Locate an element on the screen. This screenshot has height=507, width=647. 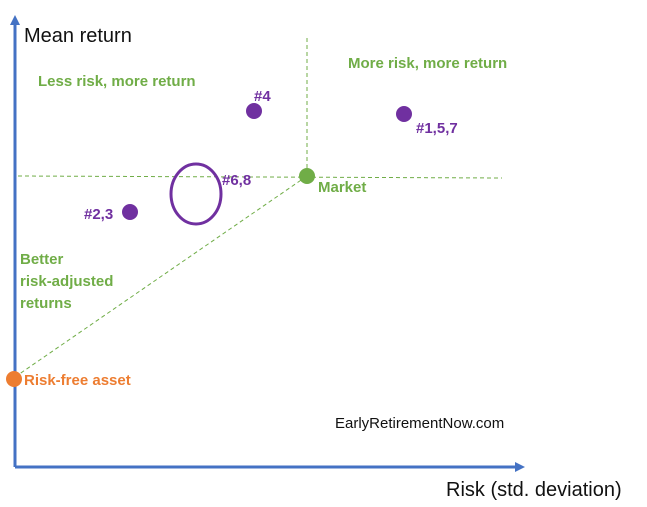
source-credit: EarlyRetirementNow.com is located at coordinates (419, 423).